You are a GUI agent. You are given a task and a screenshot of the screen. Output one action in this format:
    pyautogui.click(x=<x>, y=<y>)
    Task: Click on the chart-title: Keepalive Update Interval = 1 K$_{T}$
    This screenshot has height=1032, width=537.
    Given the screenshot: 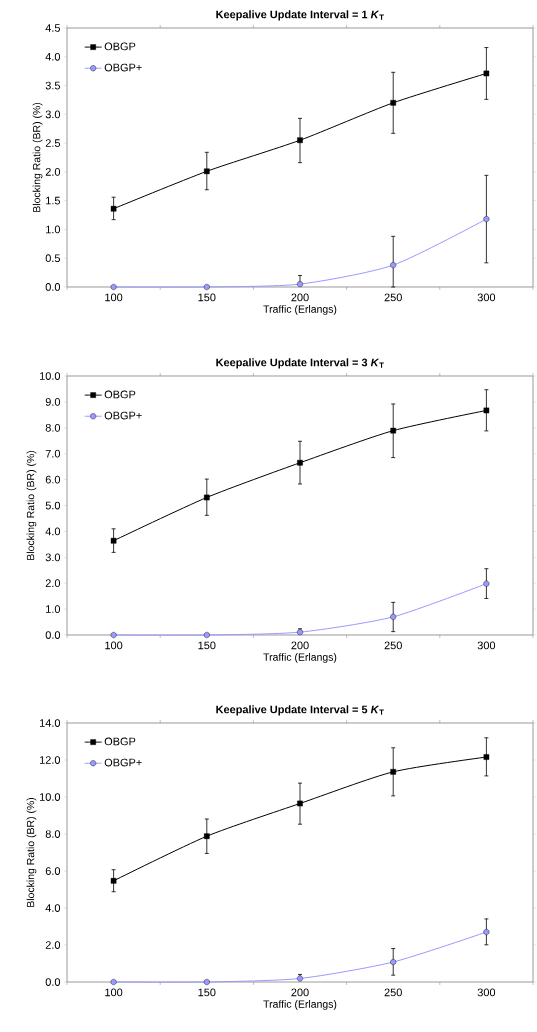 What is the action you would take?
    pyautogui.click(x=300, y=15)
    